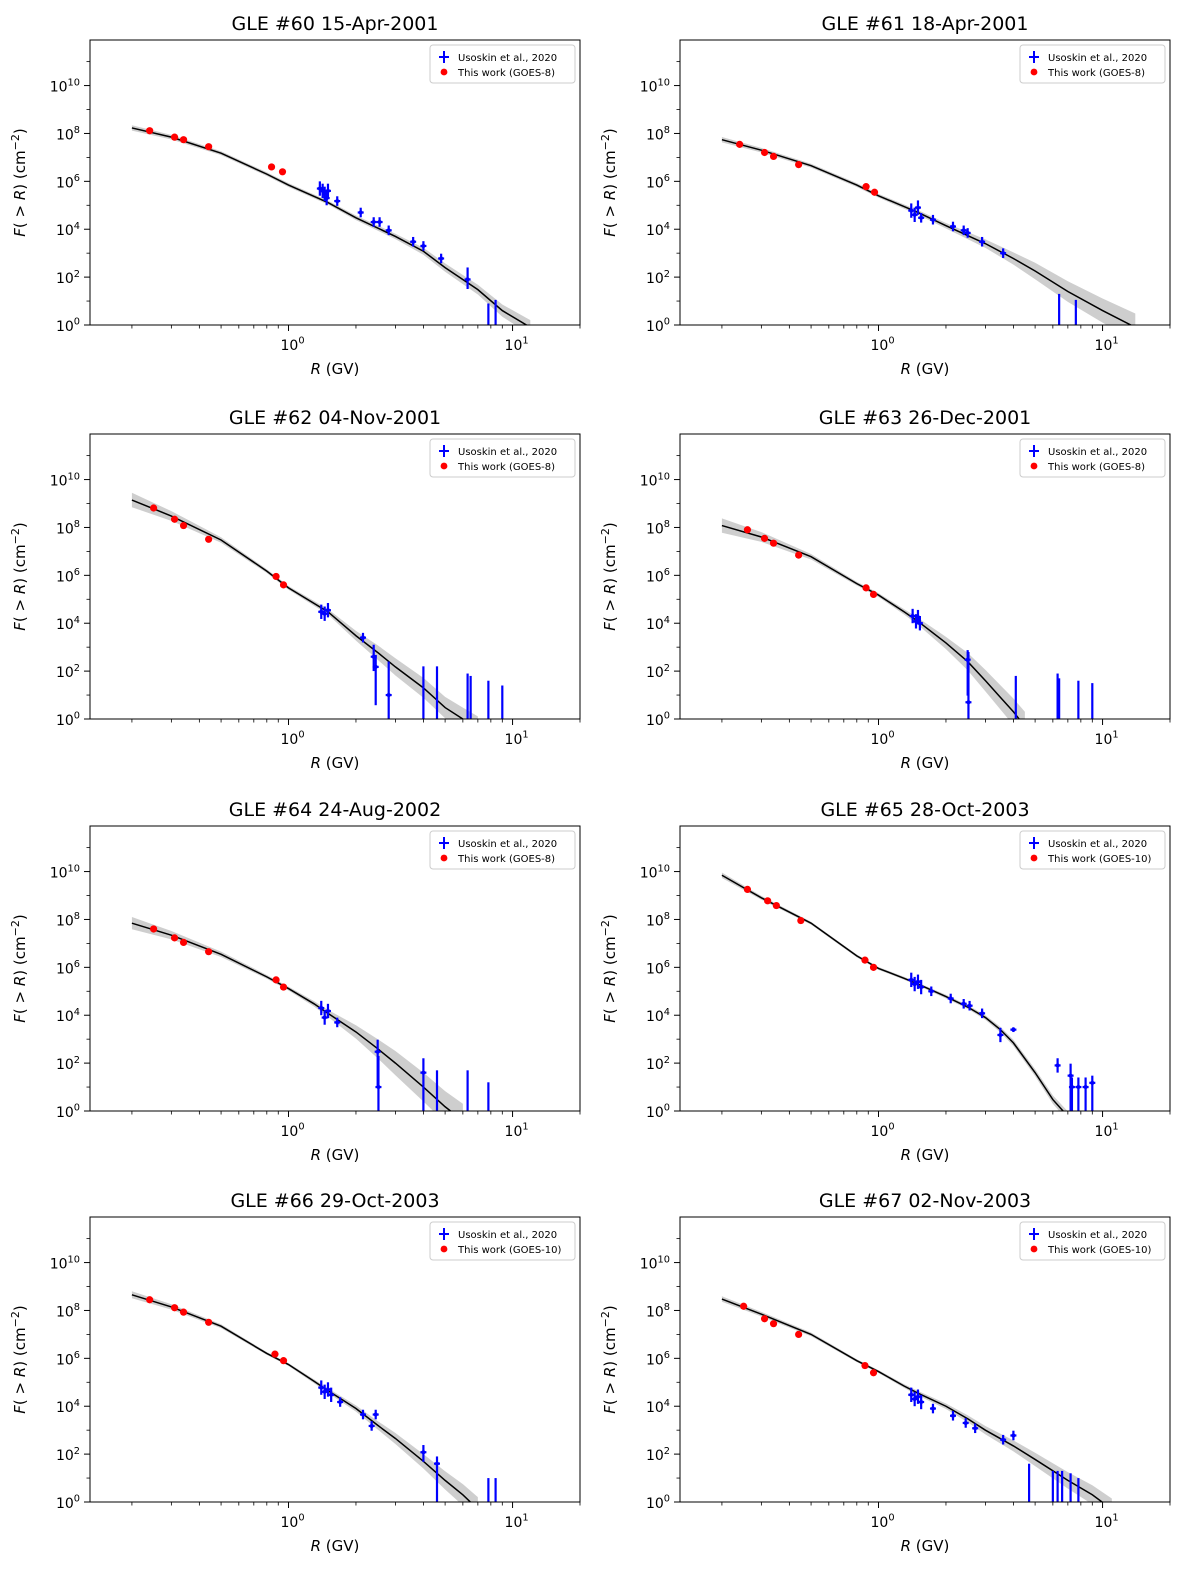 Image resolution: width=1200 pixels, height=1587 pixels. Describe the element at coordinates (930, 369) in the screenshot. I see `x-axis-unit: (GV)` at that location.